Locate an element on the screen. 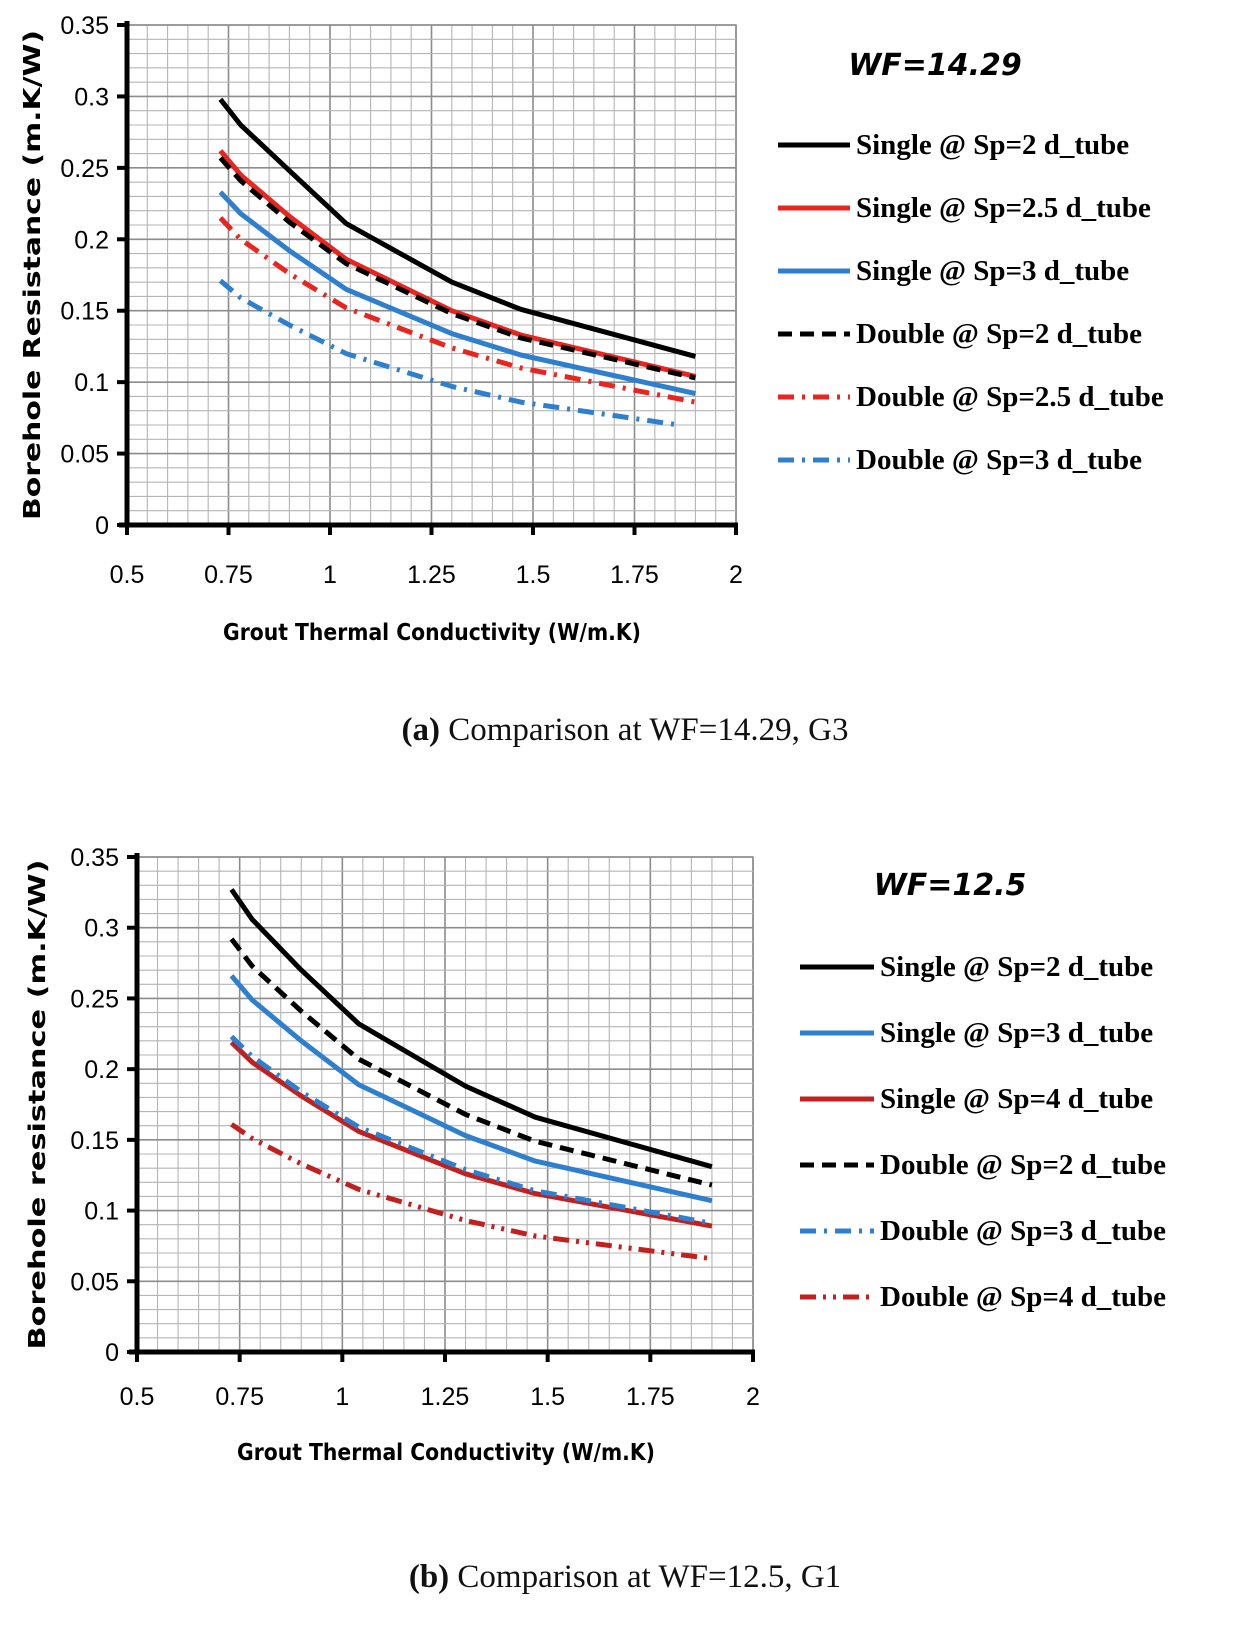 Image resolution: width=1251 pixels, height=1652 pixels. legend-label: Double @ Sp=4 d_tube is located at coordinates (1023, 1297).